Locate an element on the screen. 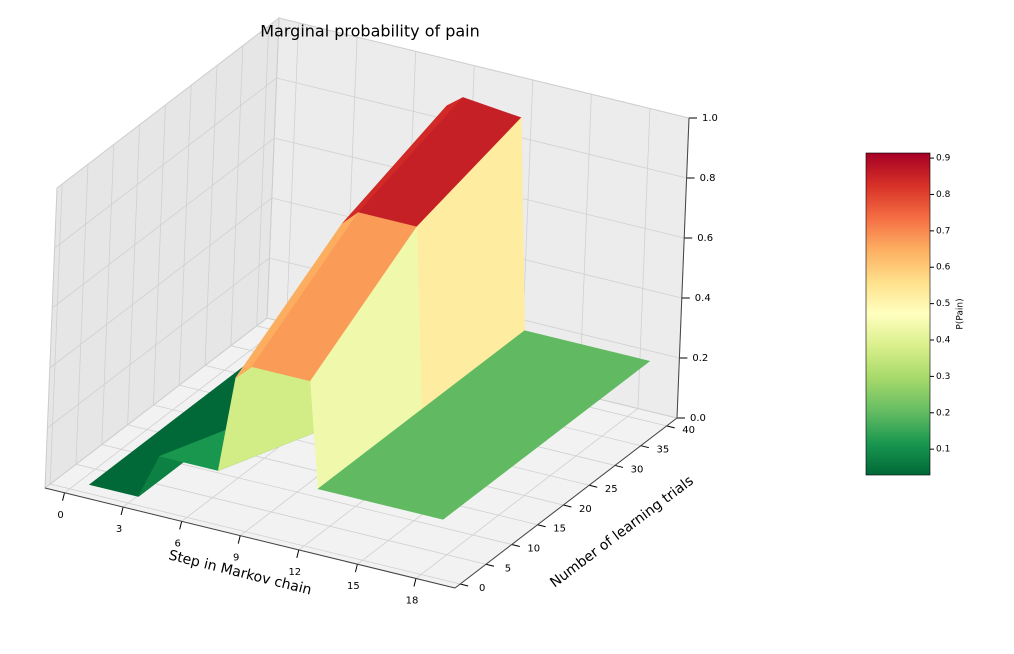  colorbar-tick-label: 0.7 is located at coordinates (943, 231).